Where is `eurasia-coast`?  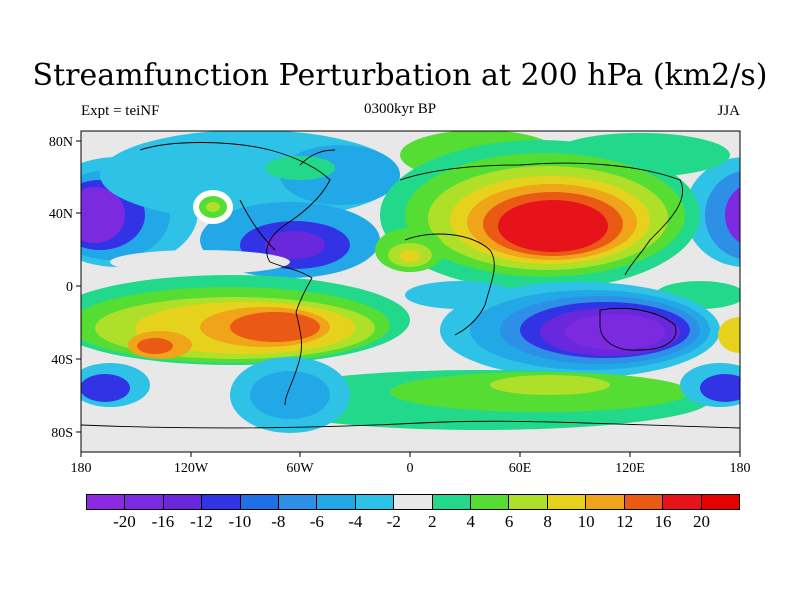
eurasia-coast is located at coordinates (541, 219).